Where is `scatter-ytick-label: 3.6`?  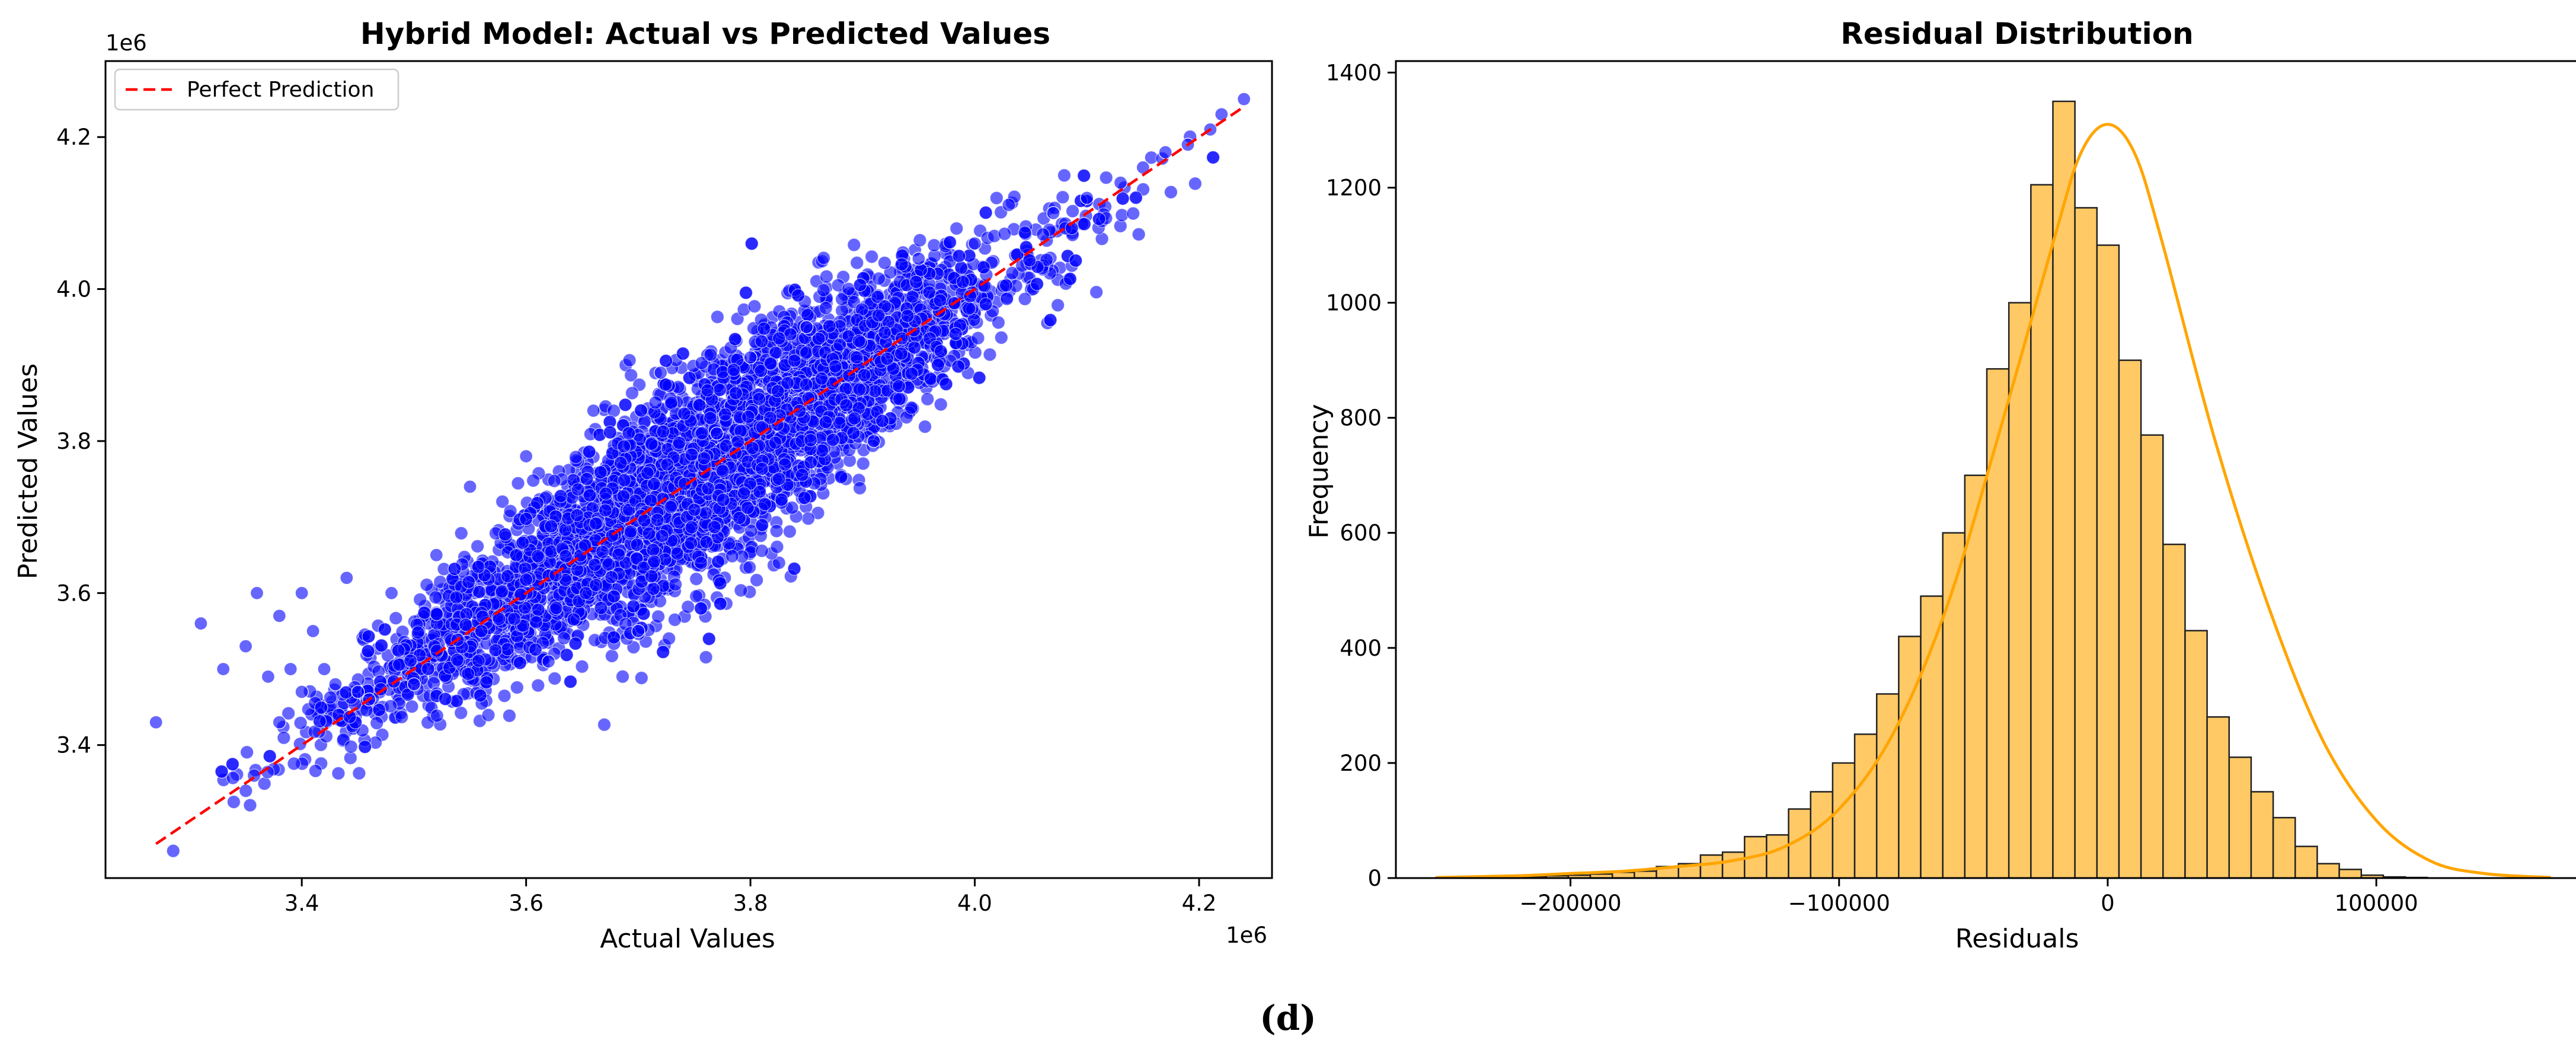 scatter-ytick-label: 3.6 is located at coordinates (73, 593).